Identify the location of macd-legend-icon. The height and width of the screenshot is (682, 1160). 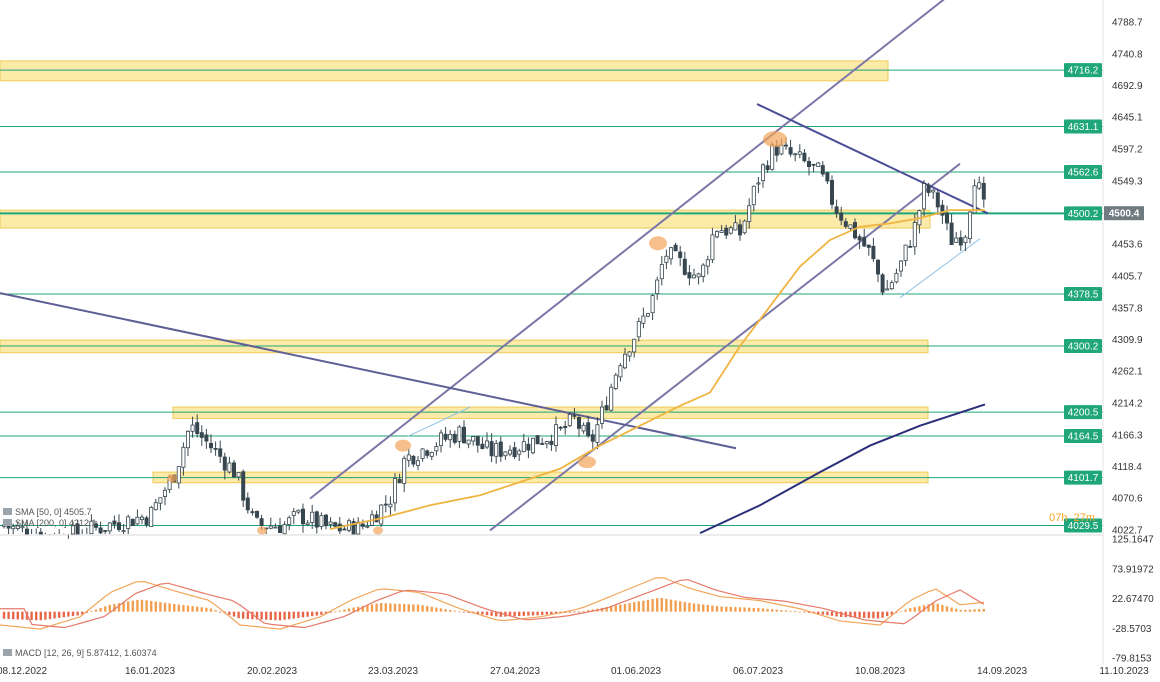
(7, 652).